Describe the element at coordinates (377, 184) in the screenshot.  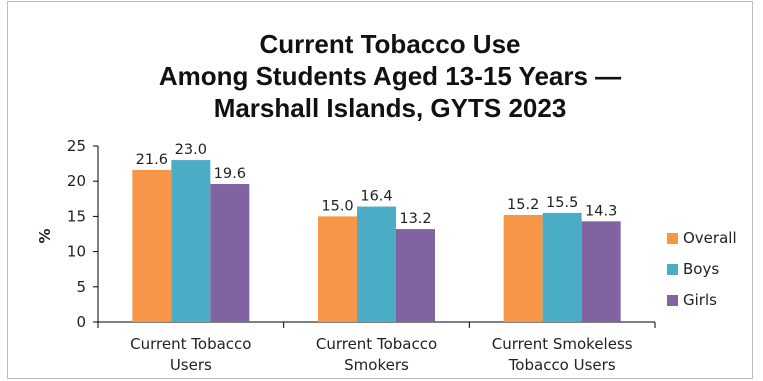
I see `data-labels-group: 21.6 23.0 19.6 15.0 16.4 13.2 15.2 15.5 14.3` at that location.